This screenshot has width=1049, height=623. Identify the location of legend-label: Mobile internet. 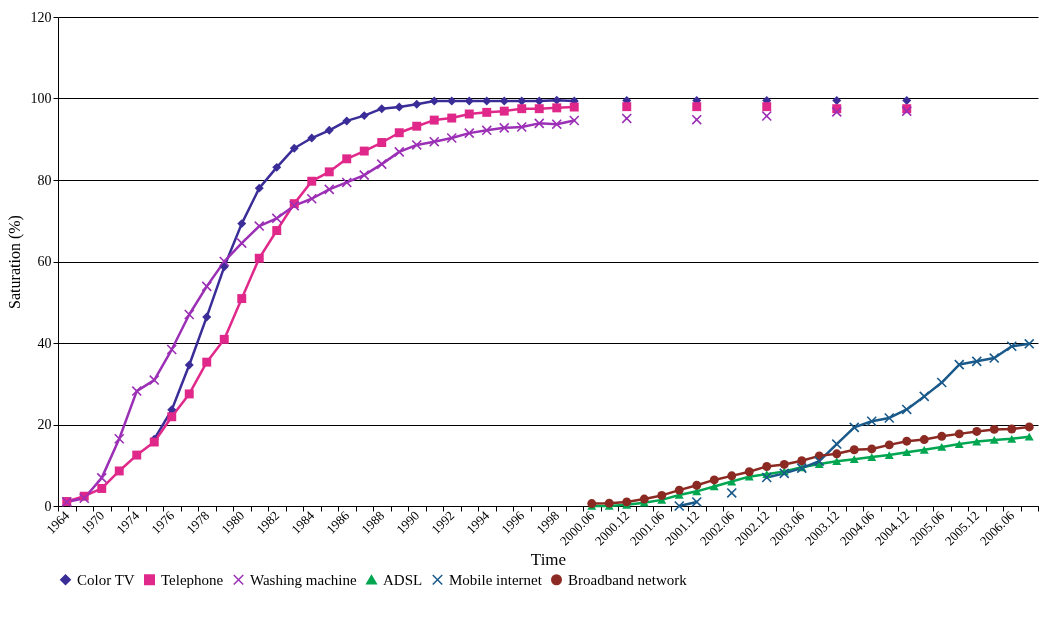
(496, 579).